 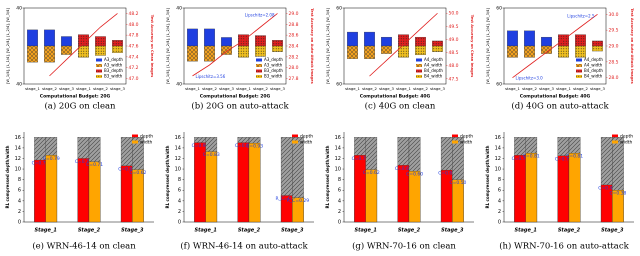 I want to click on legend-label: B4_width, so click(x=433, y=76).